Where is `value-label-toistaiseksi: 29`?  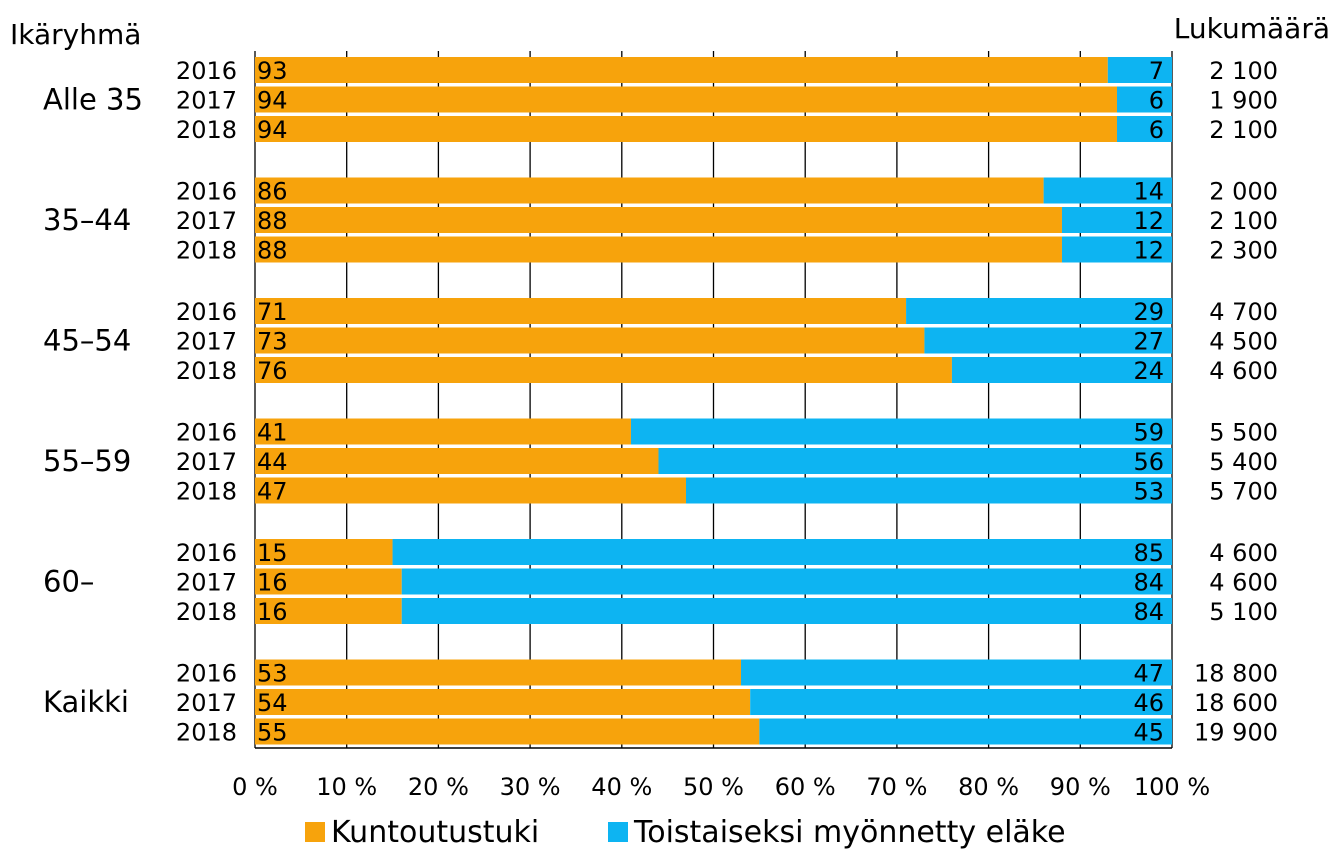
value-label-toistaiseksi: 29 is located at coordinates (1148, 312).